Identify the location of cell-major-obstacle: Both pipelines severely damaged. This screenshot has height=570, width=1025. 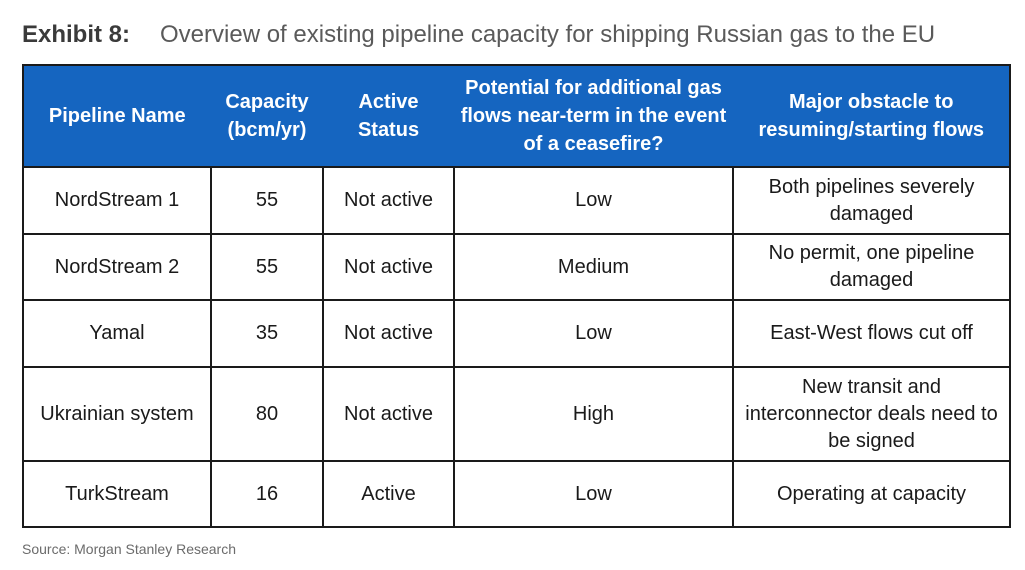
(871, 200).